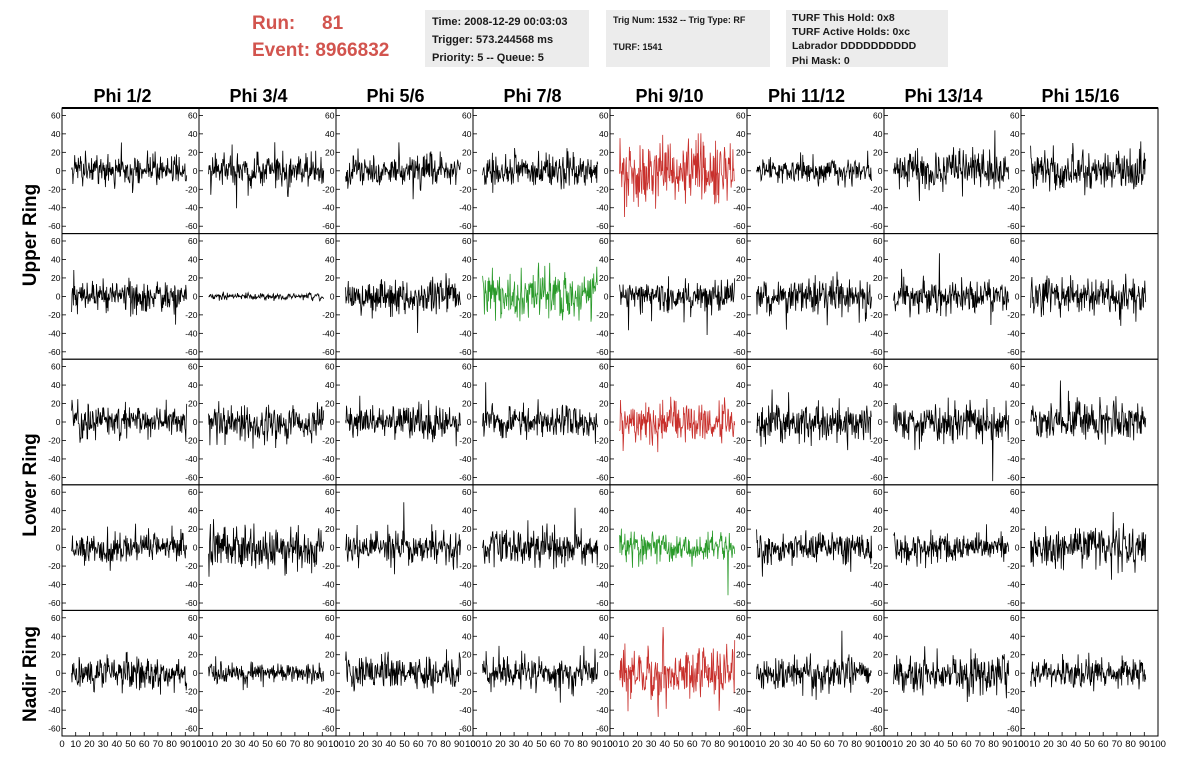 This screenshot has height=772, width=1196. What do you see at coordinates (1080, 96) in the screenshot?
I see `column-header-phi-15-16: Phi 15/16` at bounding box center [1080, 96].